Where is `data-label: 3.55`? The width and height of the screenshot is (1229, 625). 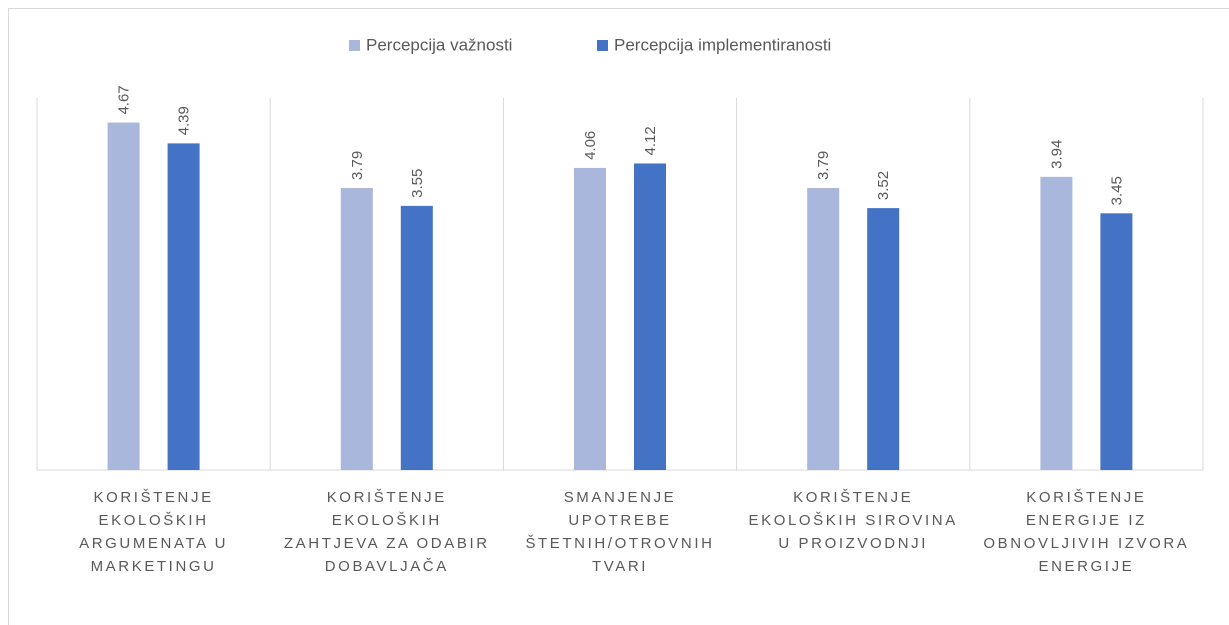 data-label: 3.55 is located at coordinates (417, 183).